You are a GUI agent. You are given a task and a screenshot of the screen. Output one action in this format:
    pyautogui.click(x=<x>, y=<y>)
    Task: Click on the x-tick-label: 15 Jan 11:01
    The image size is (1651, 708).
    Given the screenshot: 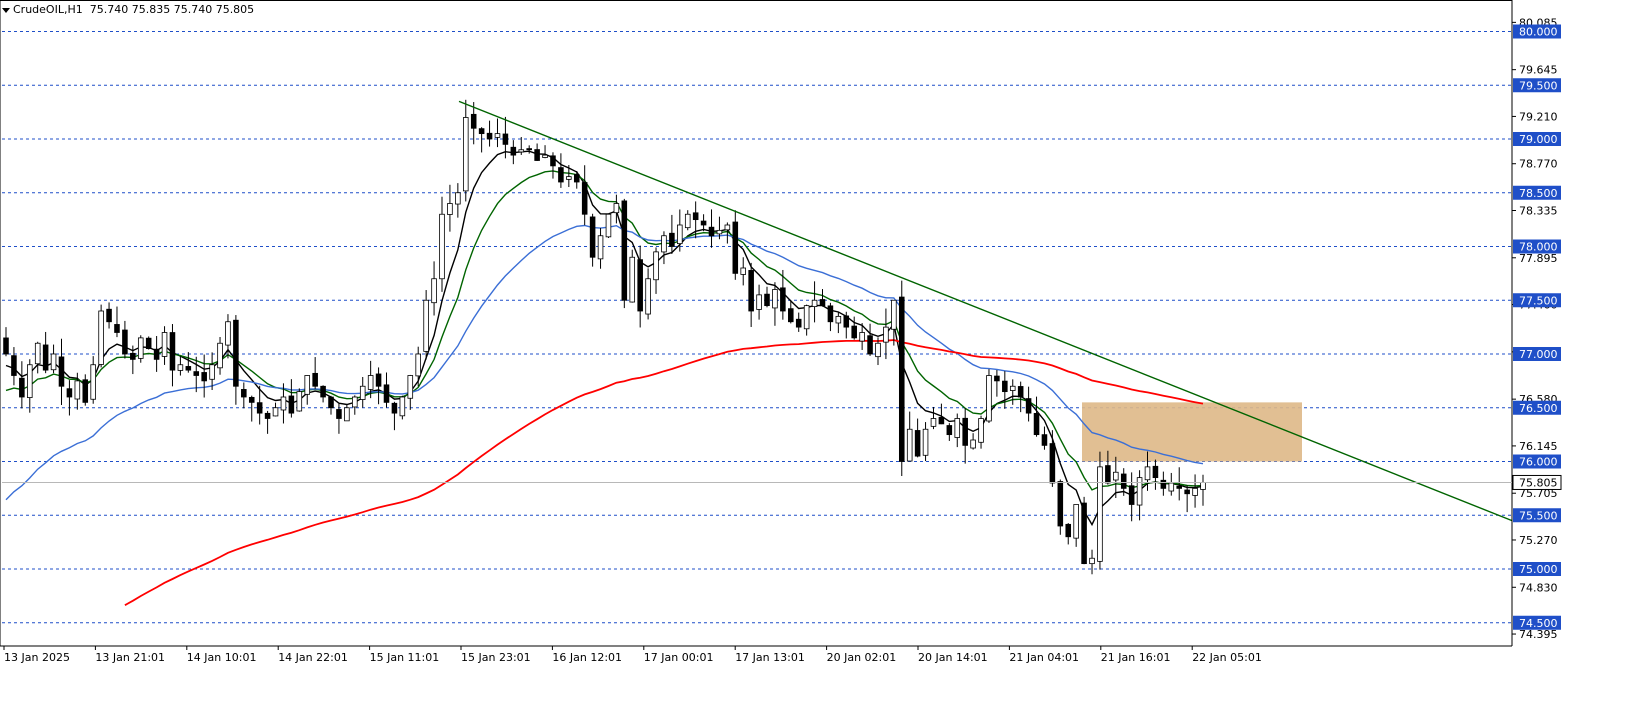 What is the action you would take?
    pyautogui.click(x=405, y=657)
    